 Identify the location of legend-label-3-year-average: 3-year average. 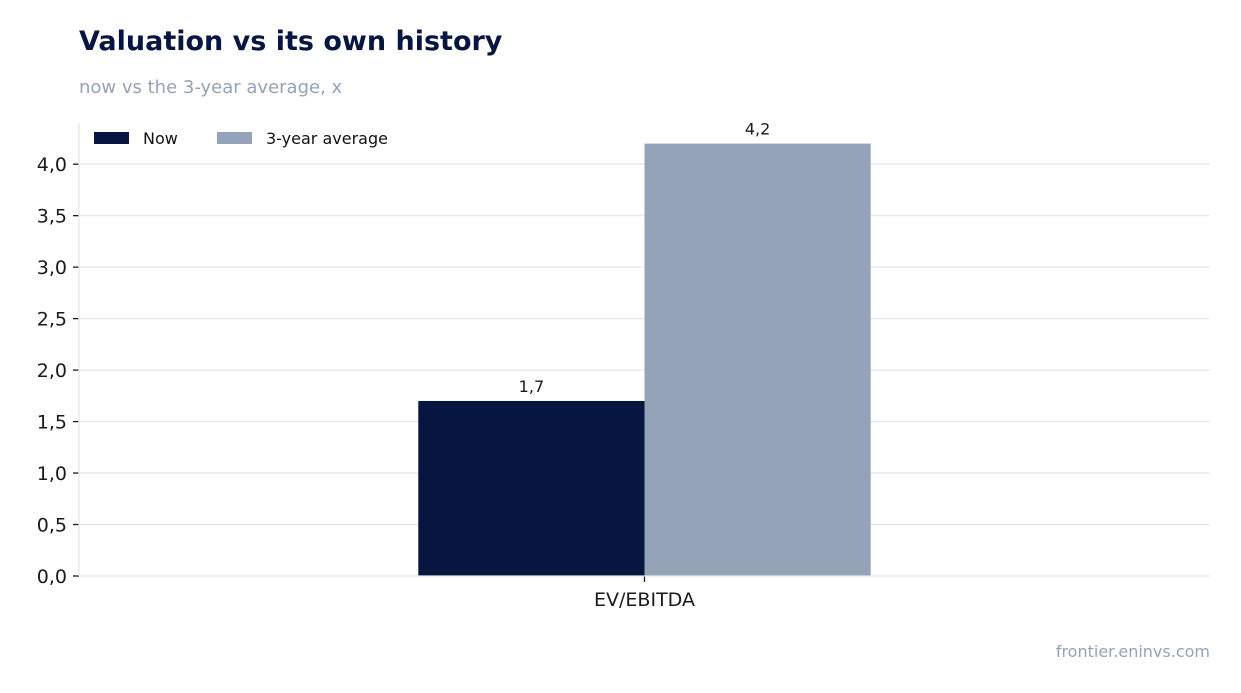
(327, 138).